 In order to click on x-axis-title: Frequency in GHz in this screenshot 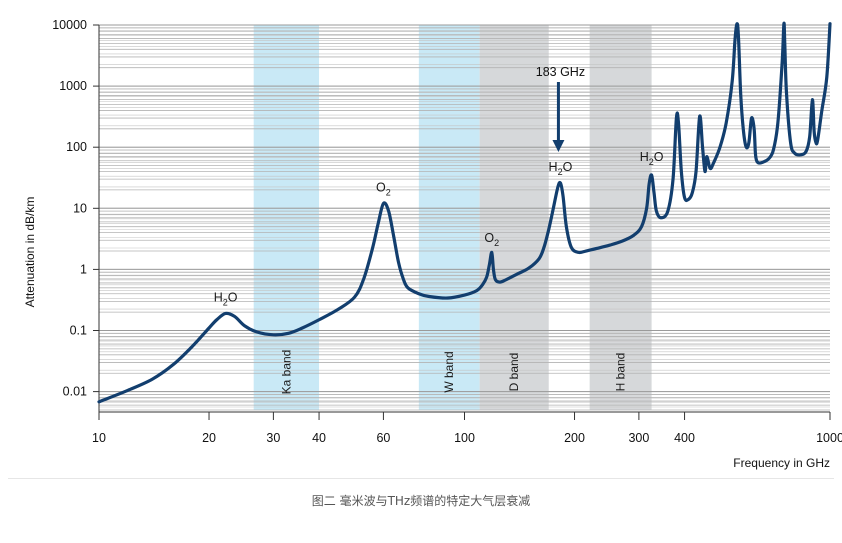, I will do `click(781, 463)`.